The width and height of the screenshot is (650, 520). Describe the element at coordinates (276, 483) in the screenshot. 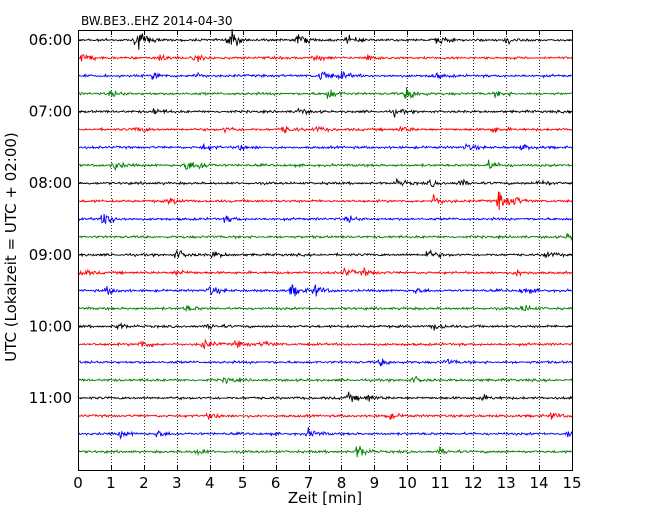

I see `x-tick-label: 6` at that location.